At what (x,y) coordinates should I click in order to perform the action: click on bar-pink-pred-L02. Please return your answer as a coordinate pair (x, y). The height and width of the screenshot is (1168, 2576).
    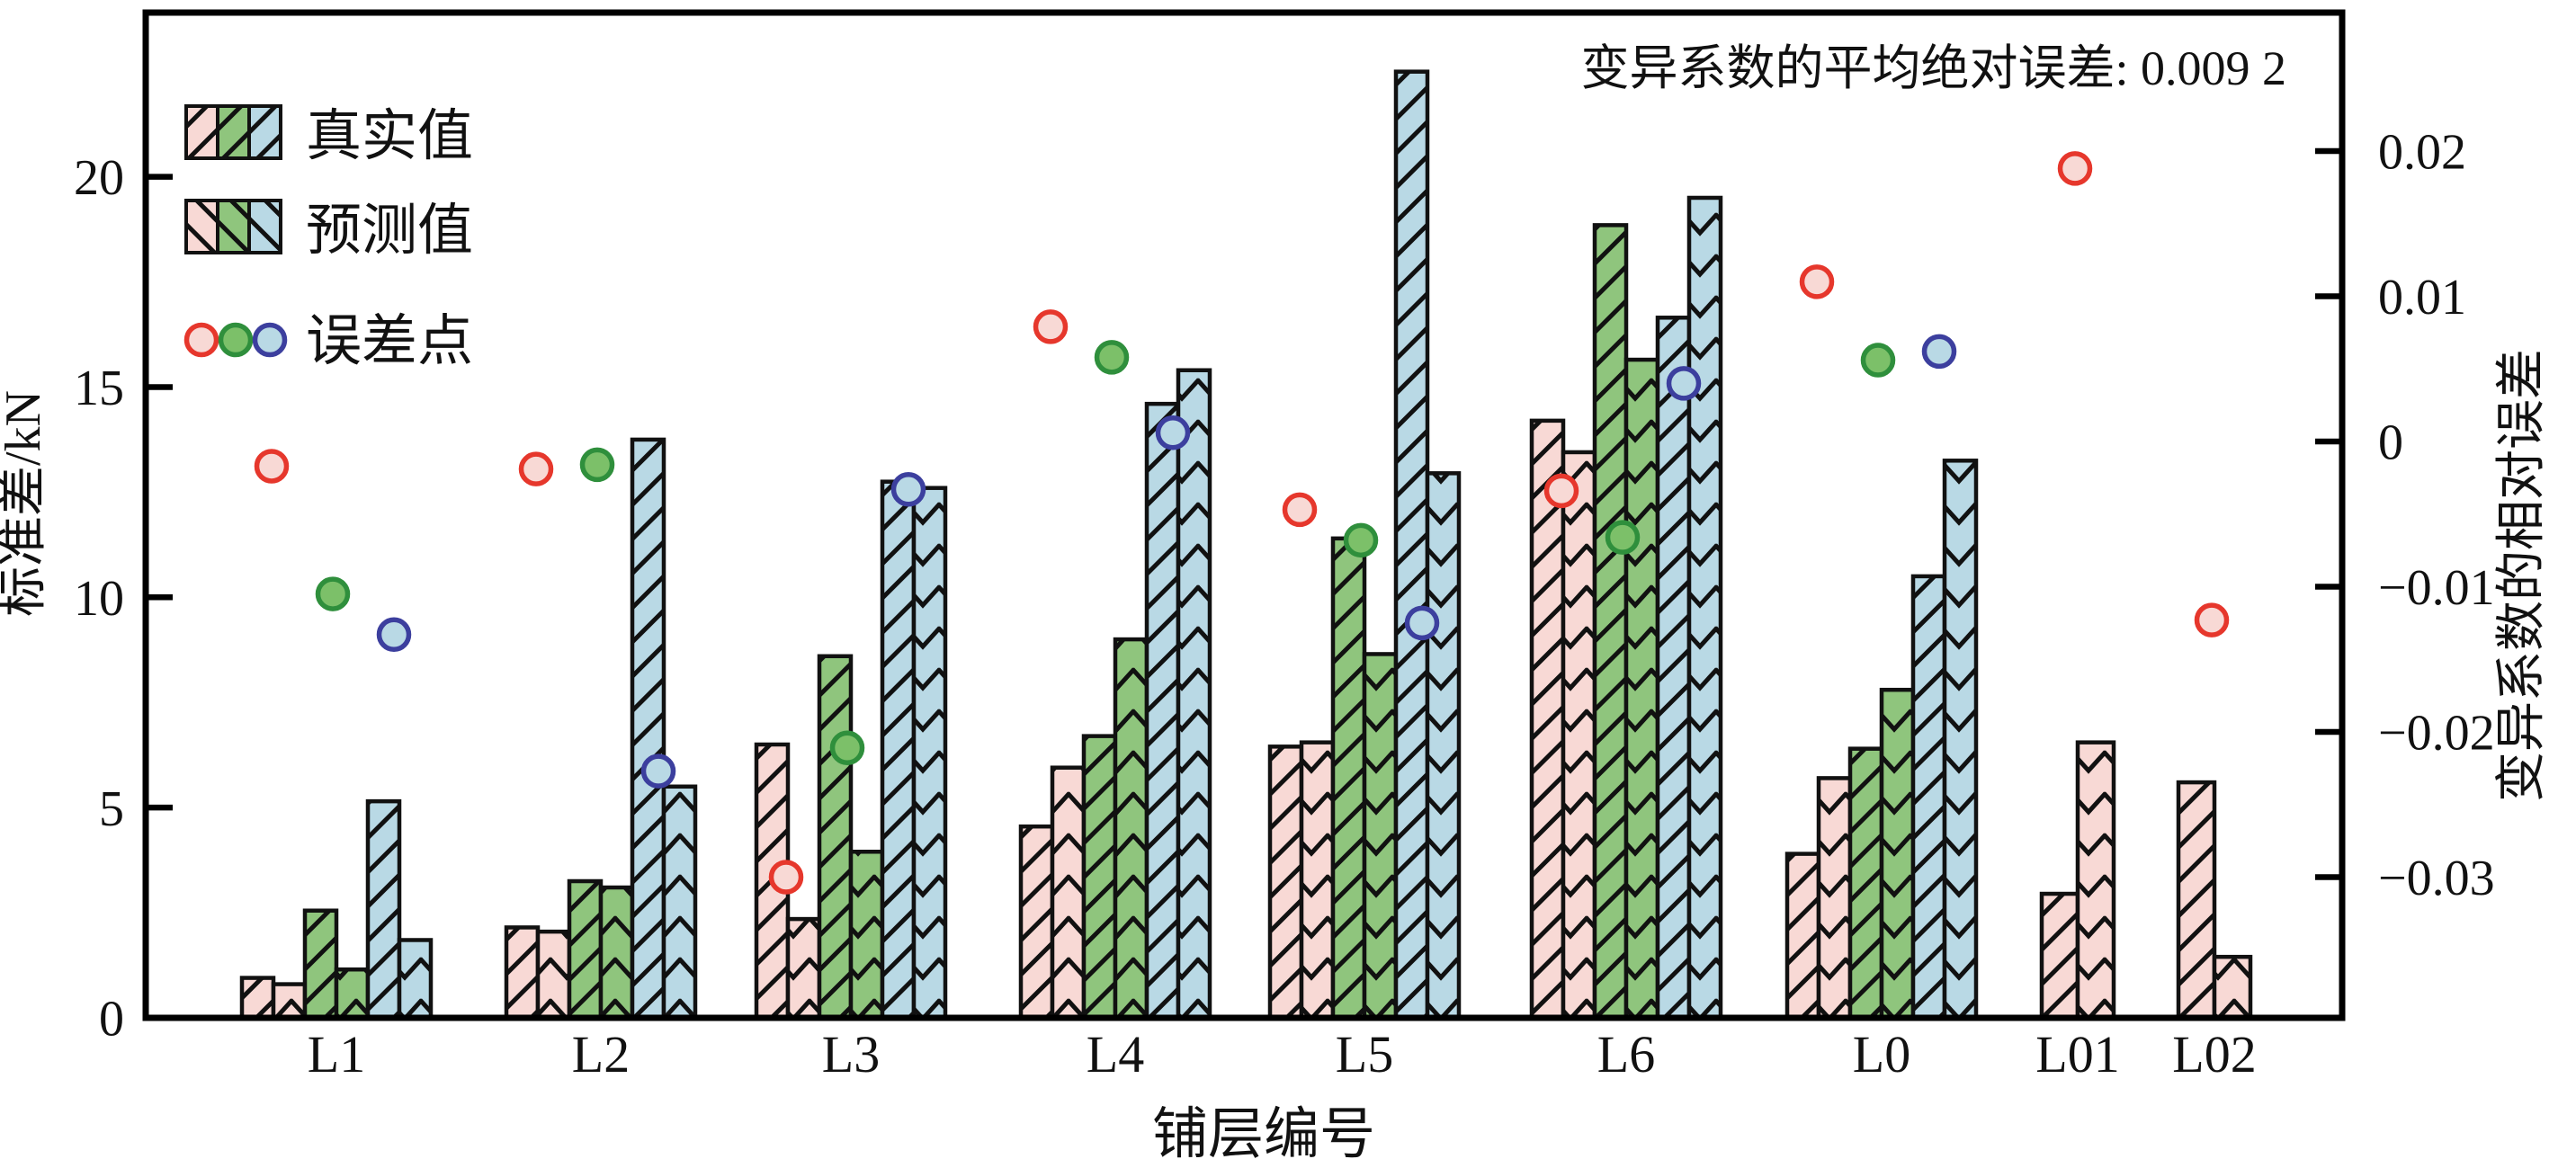
    Looking at the image, I should click on (2232, 987).